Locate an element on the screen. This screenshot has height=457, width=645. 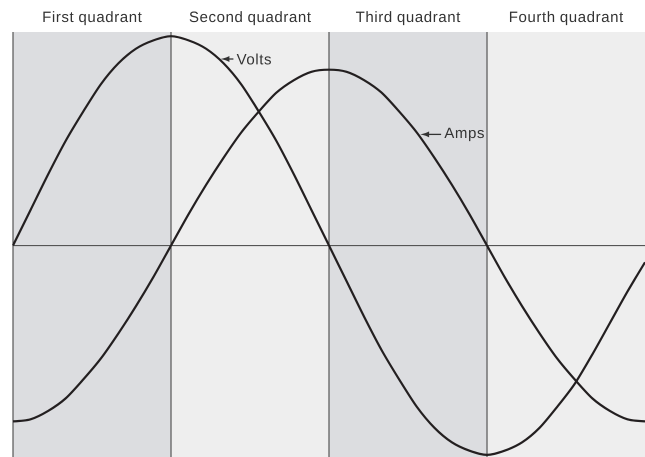
text: Second quadrant is located at coordinates (250, 18).